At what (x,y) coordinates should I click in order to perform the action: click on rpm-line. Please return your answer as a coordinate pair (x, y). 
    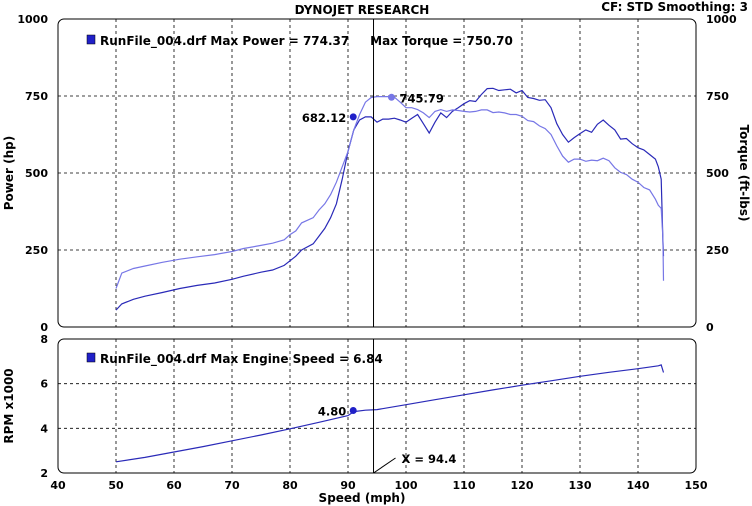
    Looking at the image, I should click on (390, 413).